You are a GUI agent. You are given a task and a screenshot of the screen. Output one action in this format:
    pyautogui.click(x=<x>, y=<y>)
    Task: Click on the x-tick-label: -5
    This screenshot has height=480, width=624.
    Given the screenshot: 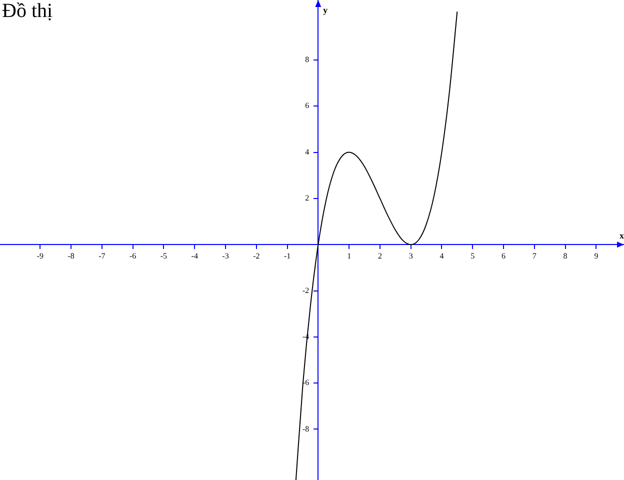 What is the action you would take?
    pyautogui.click(x=164, y=256)
    